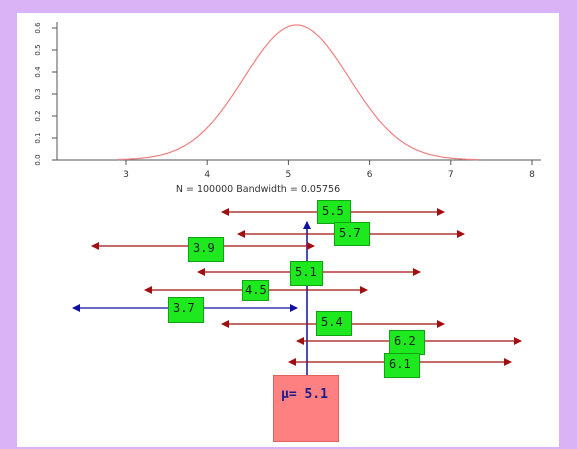 The image size is (577, 449). I want to click on estimate-box-4-5: 4.5, so click(255, 290).